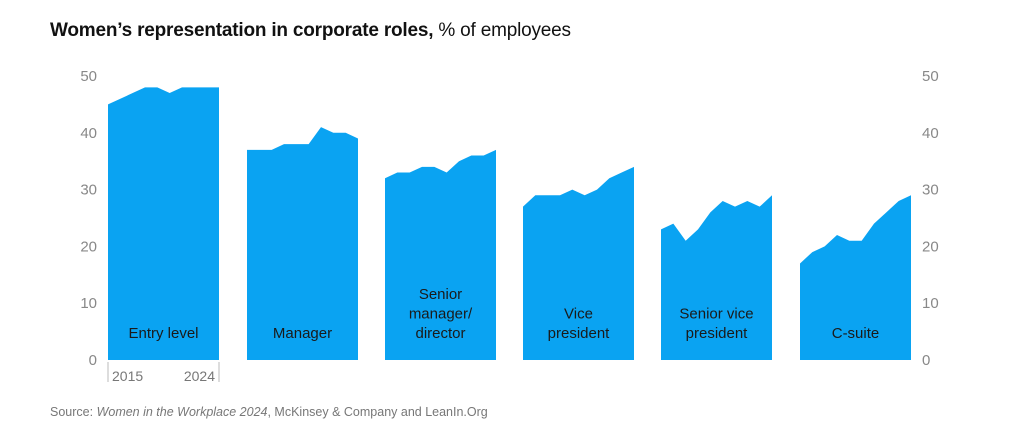 This screenshot has height=439, width=1024. I want to click on area-senior-manager-director, so click(440, 254).